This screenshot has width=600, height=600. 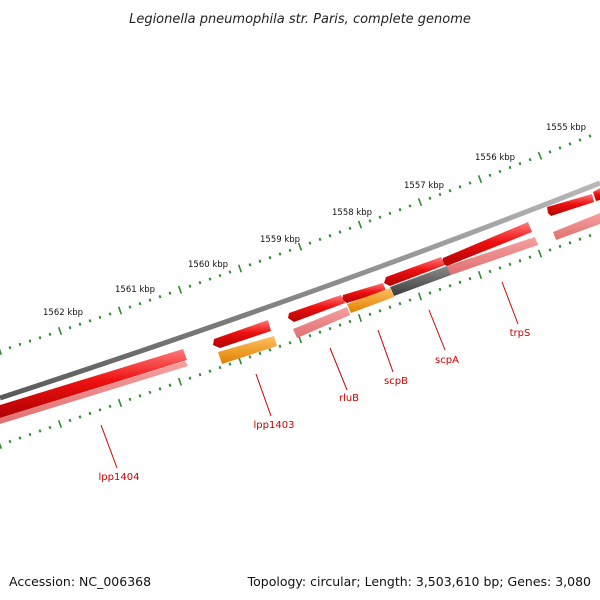 What do you see at coordinates (370, 300) in the screenshot?
I see `gene-feature-bottom-scpB` at bounding box center [370, 300].